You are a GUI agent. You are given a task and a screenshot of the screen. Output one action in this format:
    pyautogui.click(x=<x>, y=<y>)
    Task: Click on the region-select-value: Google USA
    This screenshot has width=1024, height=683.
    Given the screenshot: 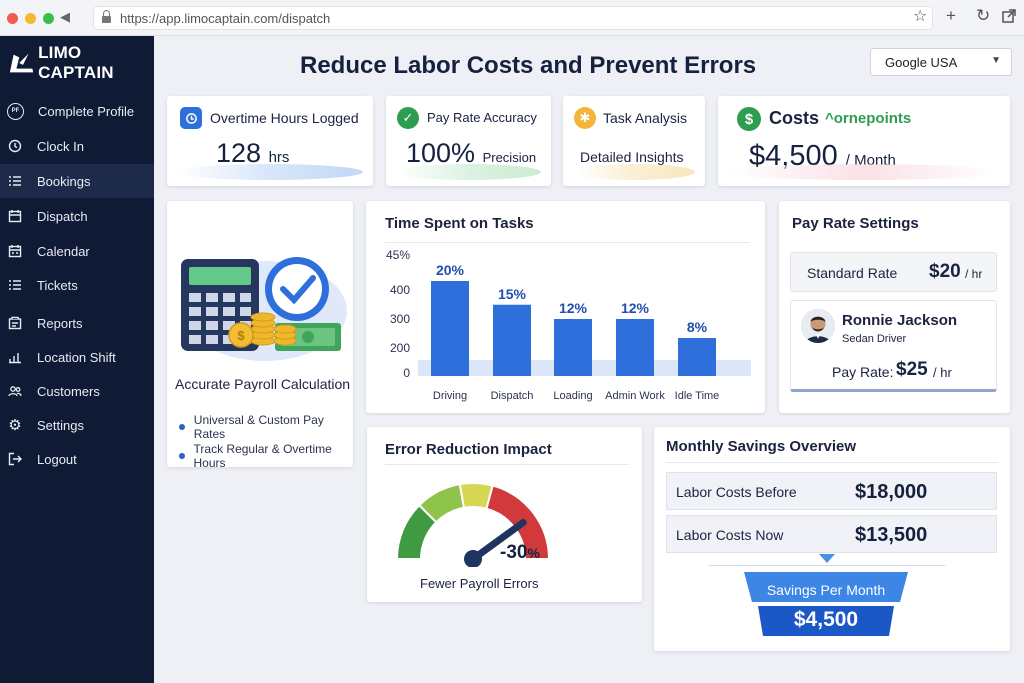 What is the action you would take?
    pyautogui.click(x=921, y=62)
    